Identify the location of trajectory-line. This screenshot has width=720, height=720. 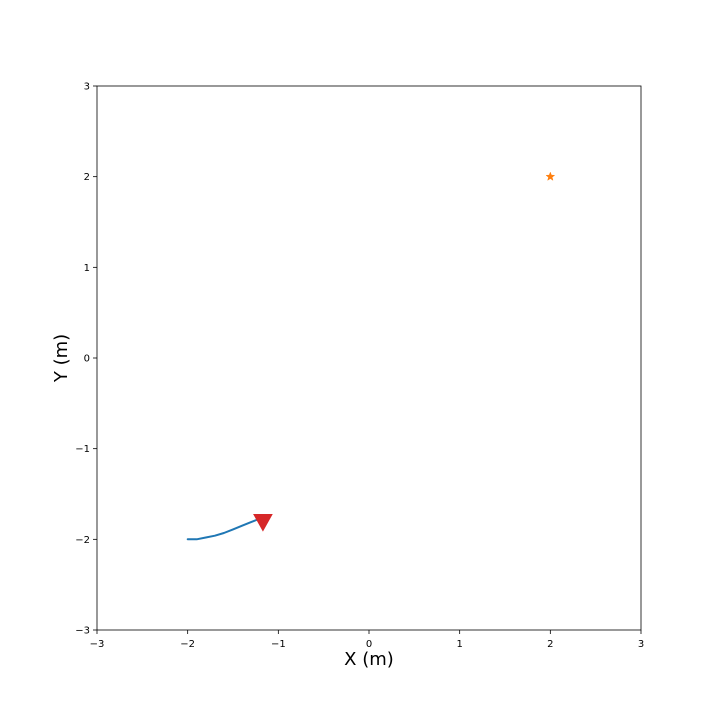
(224, 529).